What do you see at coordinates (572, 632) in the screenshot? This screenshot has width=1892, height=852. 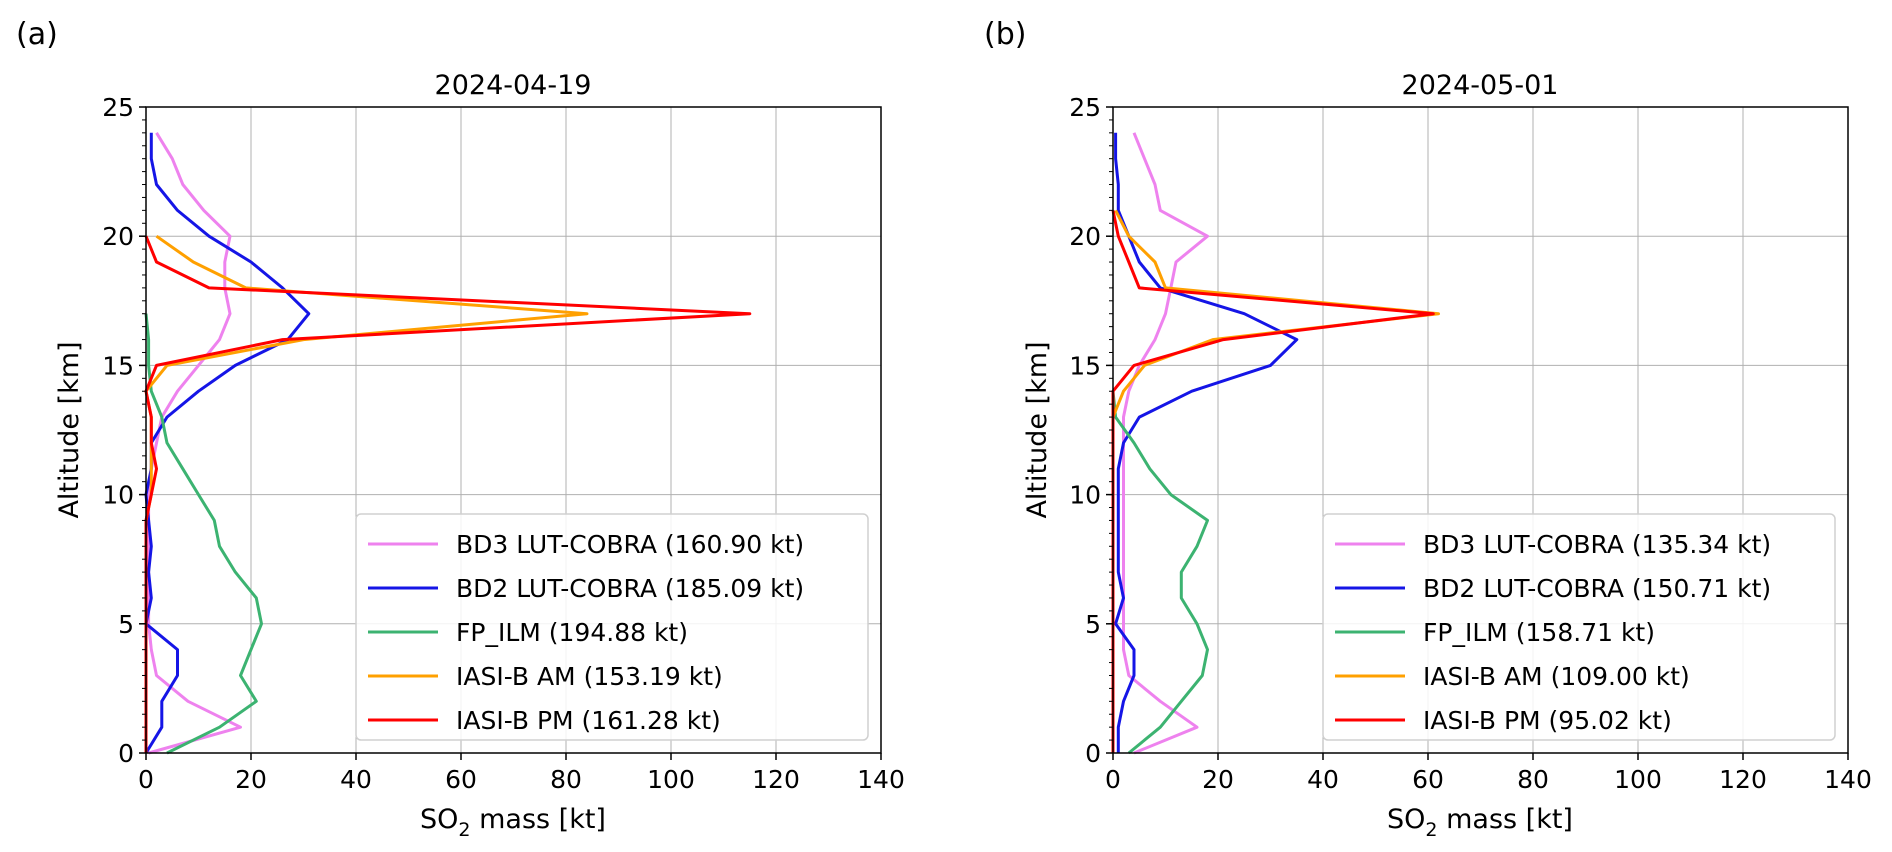 I see `legend-entry-label: FP_ILM (194.88 kt)` at bounding box center [572, 632].